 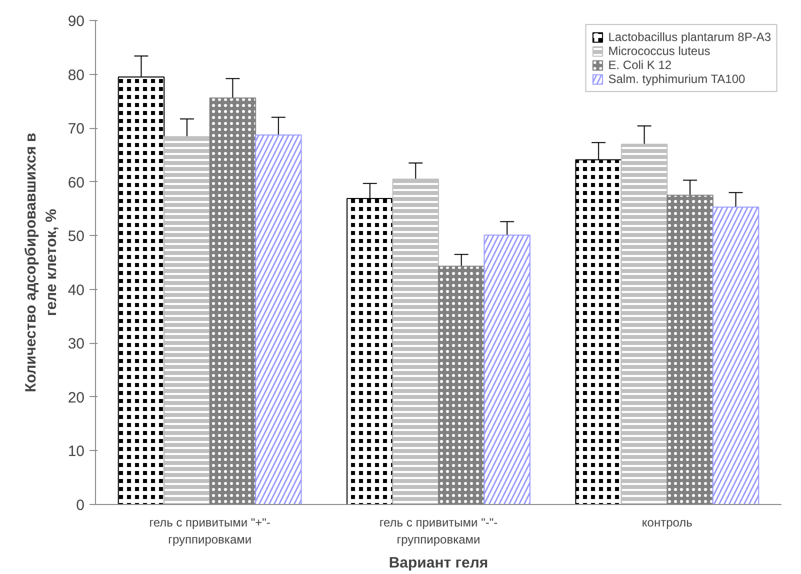 I want to click on legend-label: Micrococcus luteus, so click(x=659, y=51).